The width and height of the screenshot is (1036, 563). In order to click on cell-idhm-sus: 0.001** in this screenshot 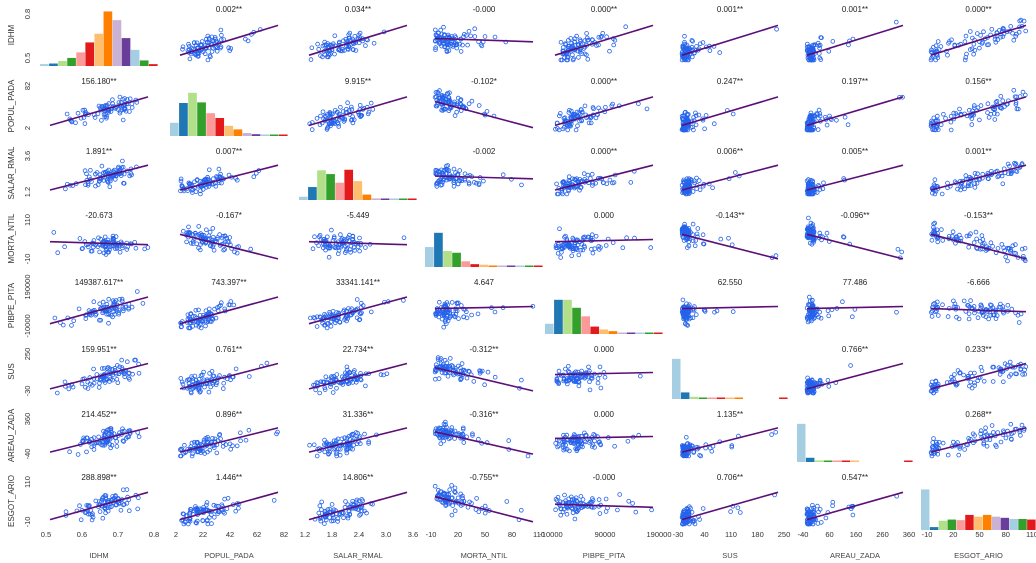, I will do `click(729, 34)`.